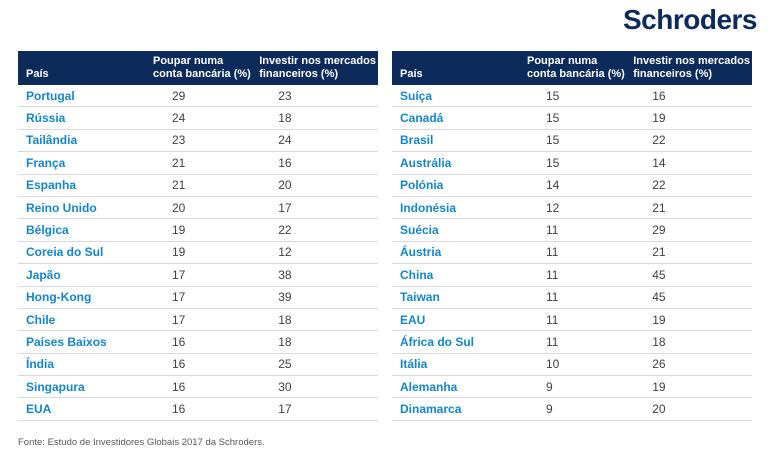 The height and width of the screenshot is (465, 770). Describe the element at coordinates (318, 297) in the screenshot. I see `invest-value-cell: 39` at that location.